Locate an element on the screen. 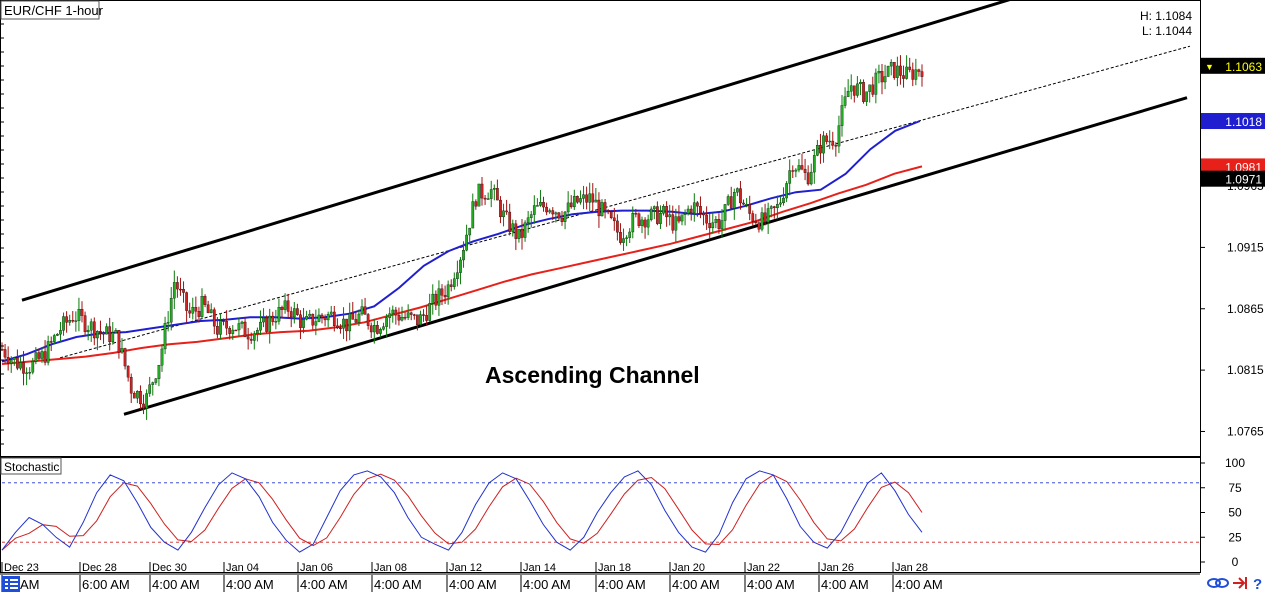 This screenshot has height=599, width=1265. stochastic-axis-label: 100 is located at coordinates (1235, 463).